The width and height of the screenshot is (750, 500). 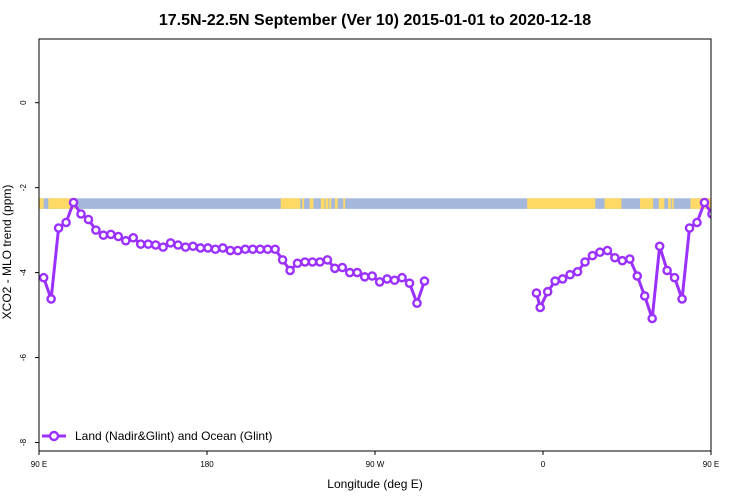 I want to click on y-tick-label: -6, so click(x=23, y=357).